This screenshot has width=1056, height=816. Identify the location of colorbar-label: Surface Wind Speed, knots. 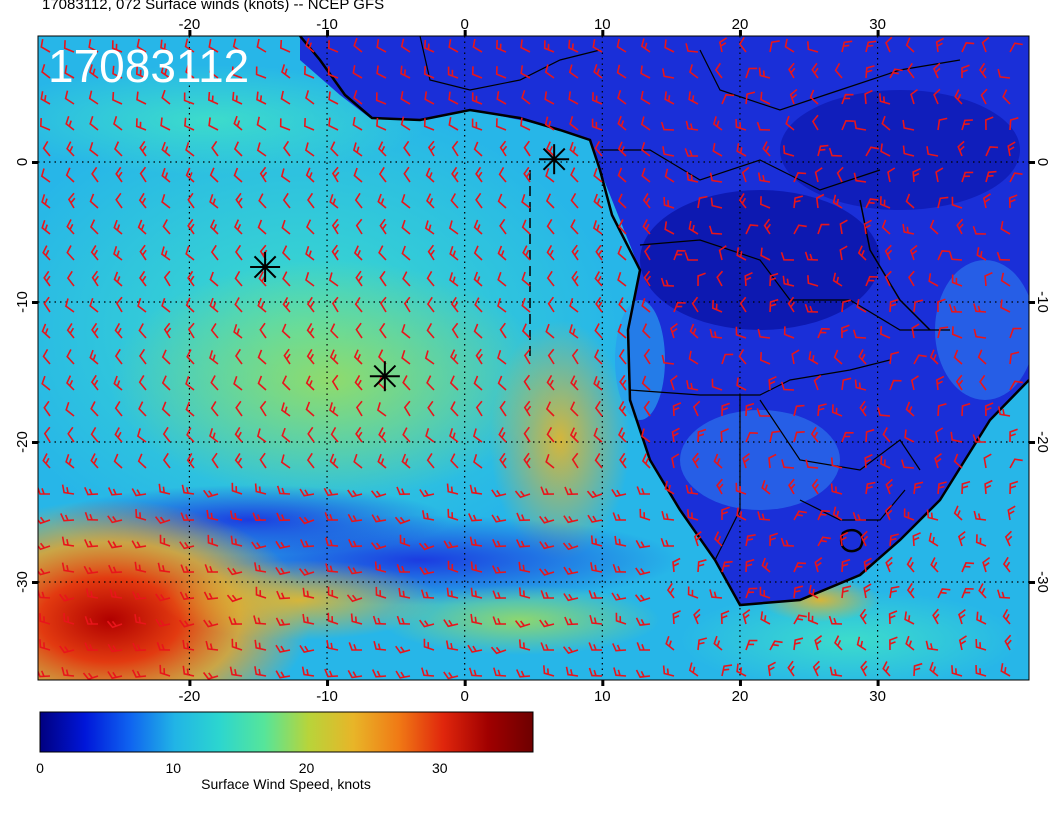
(286, 784).